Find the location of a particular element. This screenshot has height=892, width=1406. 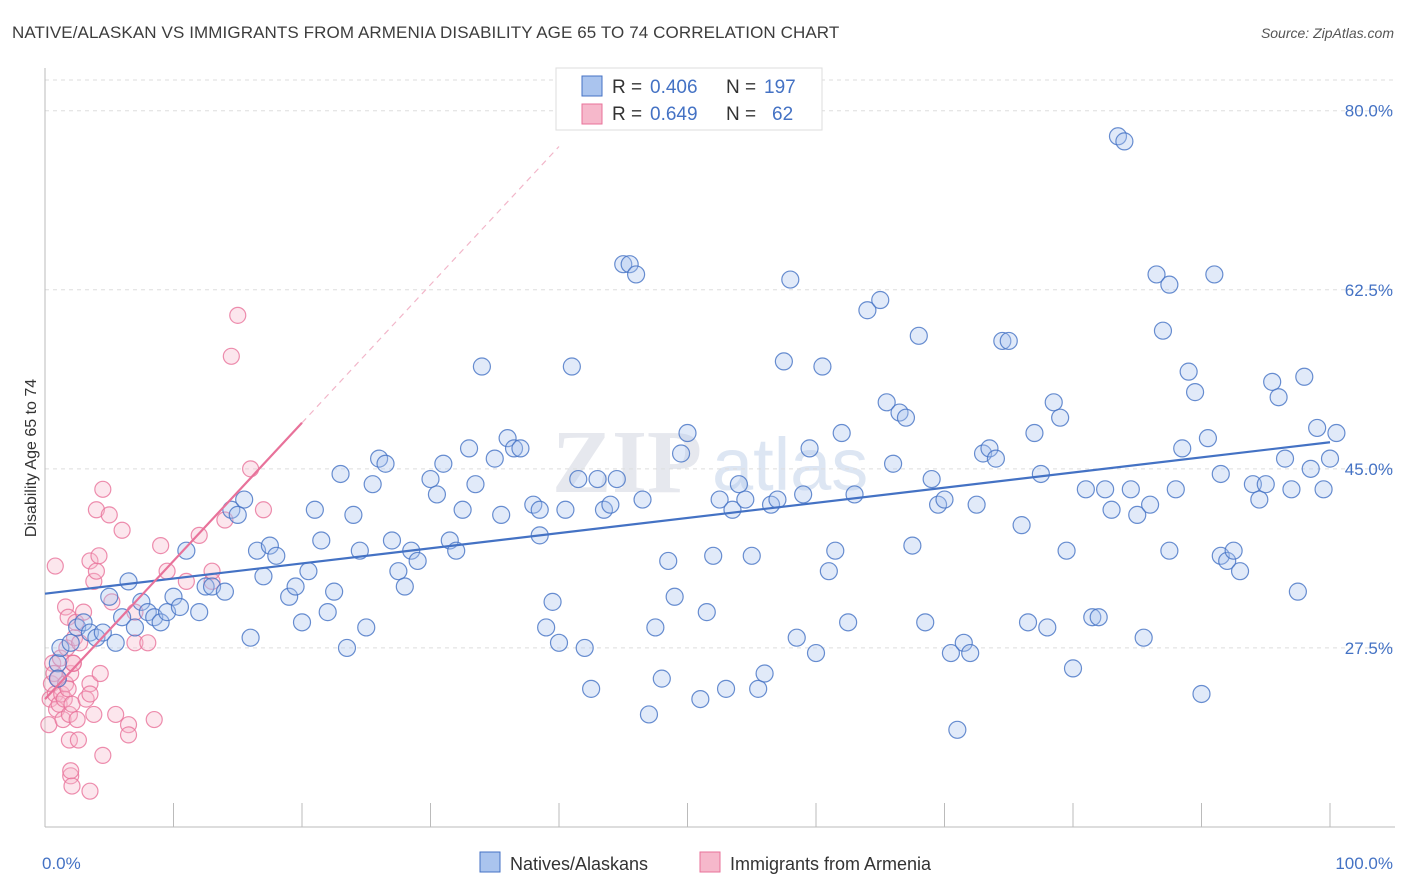

legend-n-label-natives: N = is located at coordinates (741, 87).